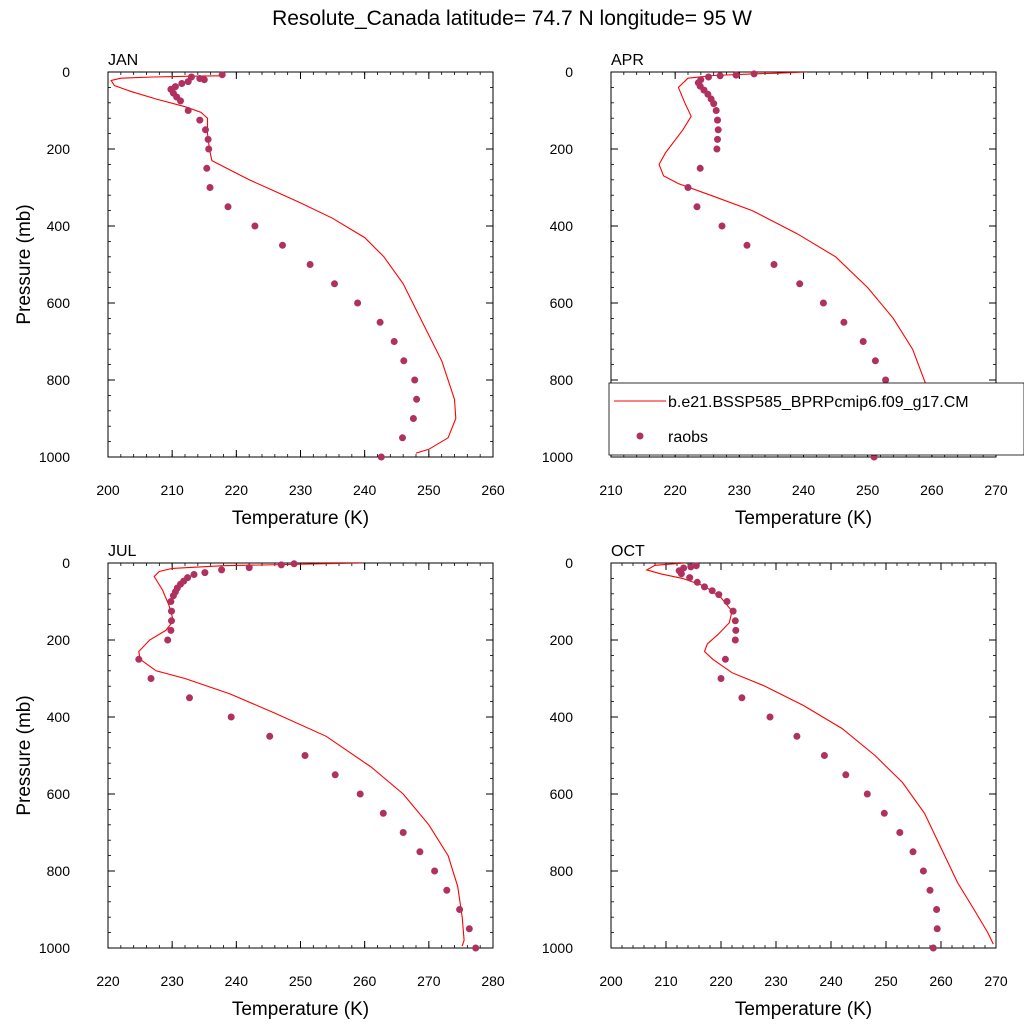  What do you see at coordinates (283, 264) in the screenshot?
I see `model-line-jan` at bounding box center [283, 264].